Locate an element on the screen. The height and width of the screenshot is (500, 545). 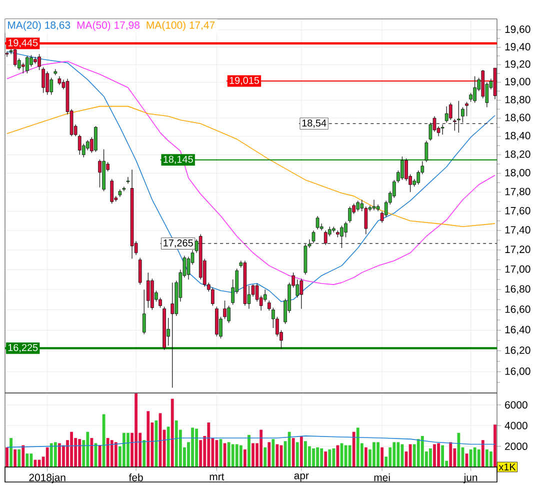
y-tick-label: 16,00 is located at coordinates (517, 371).